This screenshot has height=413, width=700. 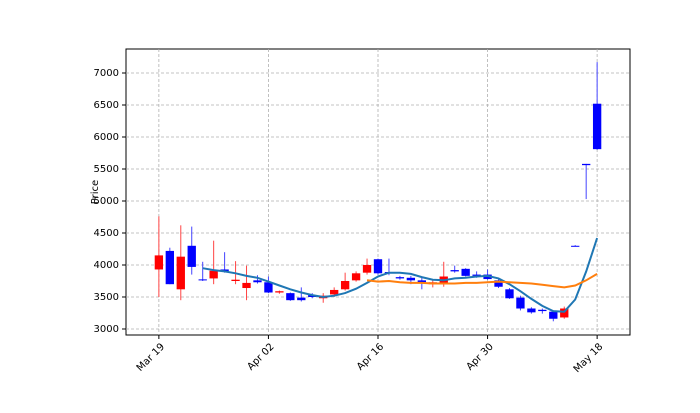 What do you see at coordinates (106, 329) in the screenshot?
I see `y-tick-label: 3000` at bounding box center [106, 329].